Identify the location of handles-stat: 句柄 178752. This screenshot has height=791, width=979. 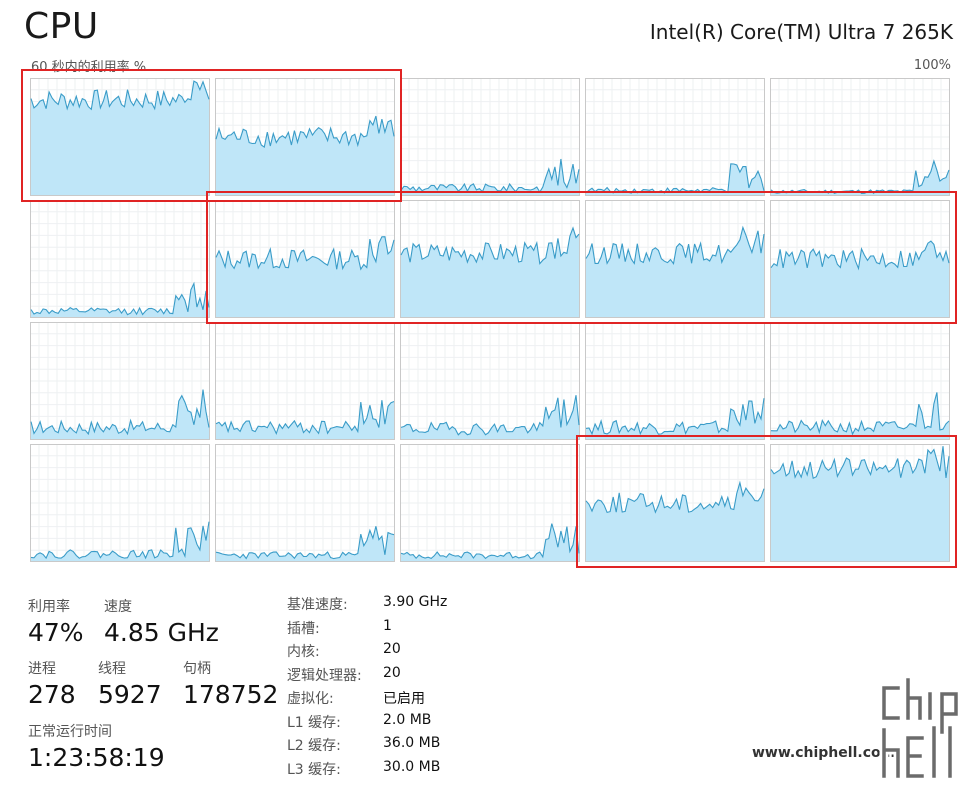
(230, 683).